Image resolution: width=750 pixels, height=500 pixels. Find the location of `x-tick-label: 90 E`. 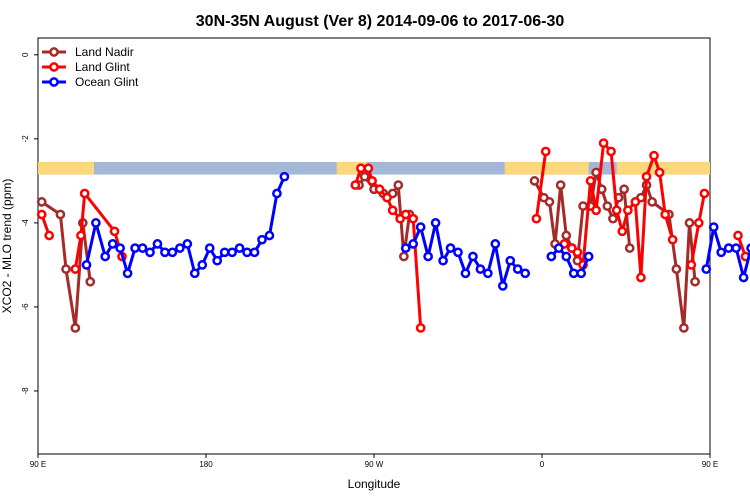

x-tick-label: 90 E is located at coordinates (38, 464).